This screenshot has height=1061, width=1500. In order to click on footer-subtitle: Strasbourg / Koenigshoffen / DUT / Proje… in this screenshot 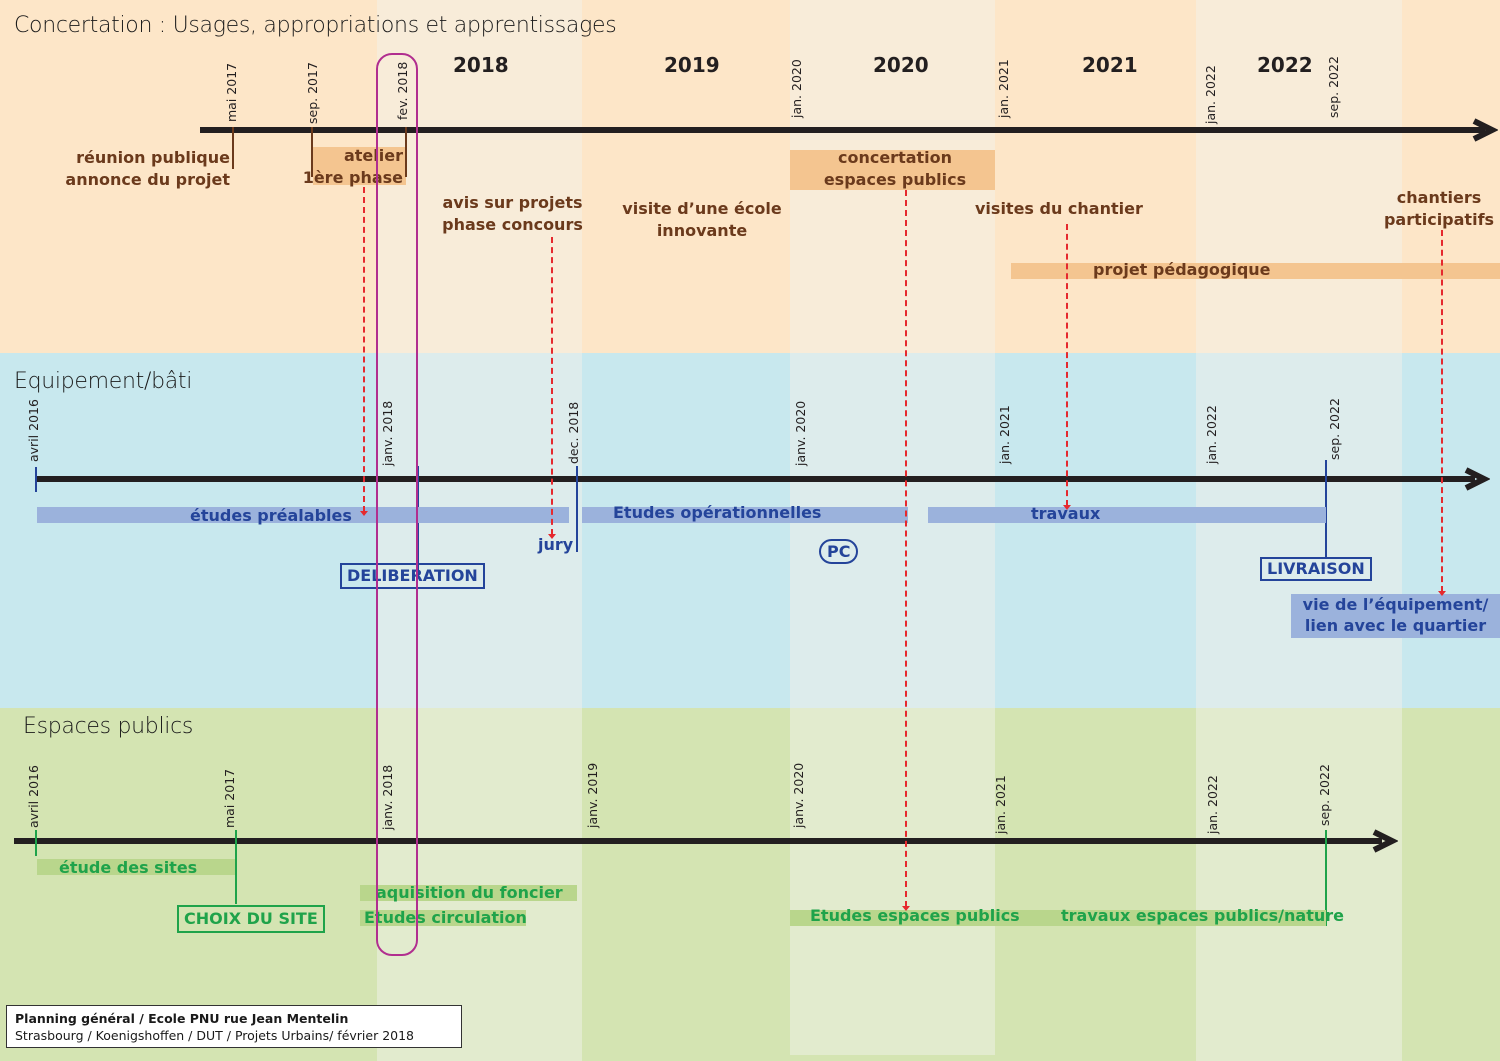, I will do `click(215, 1035)`.